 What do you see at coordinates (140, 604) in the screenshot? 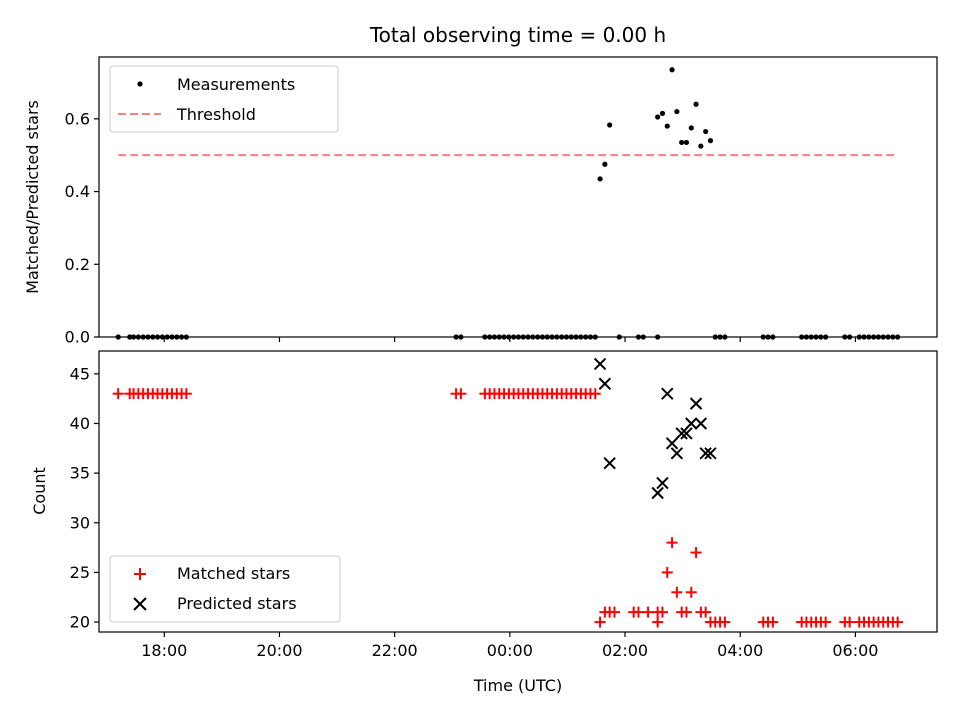
I see `legend-marker-predicted-stars` at bounding box center [140, 604].